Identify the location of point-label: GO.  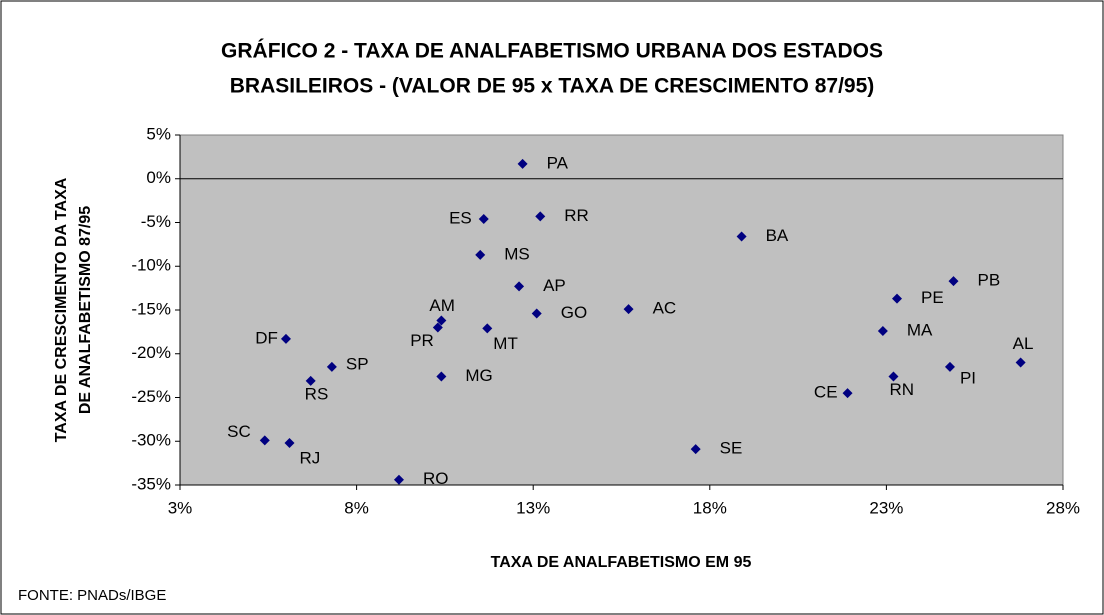
(574, 312).